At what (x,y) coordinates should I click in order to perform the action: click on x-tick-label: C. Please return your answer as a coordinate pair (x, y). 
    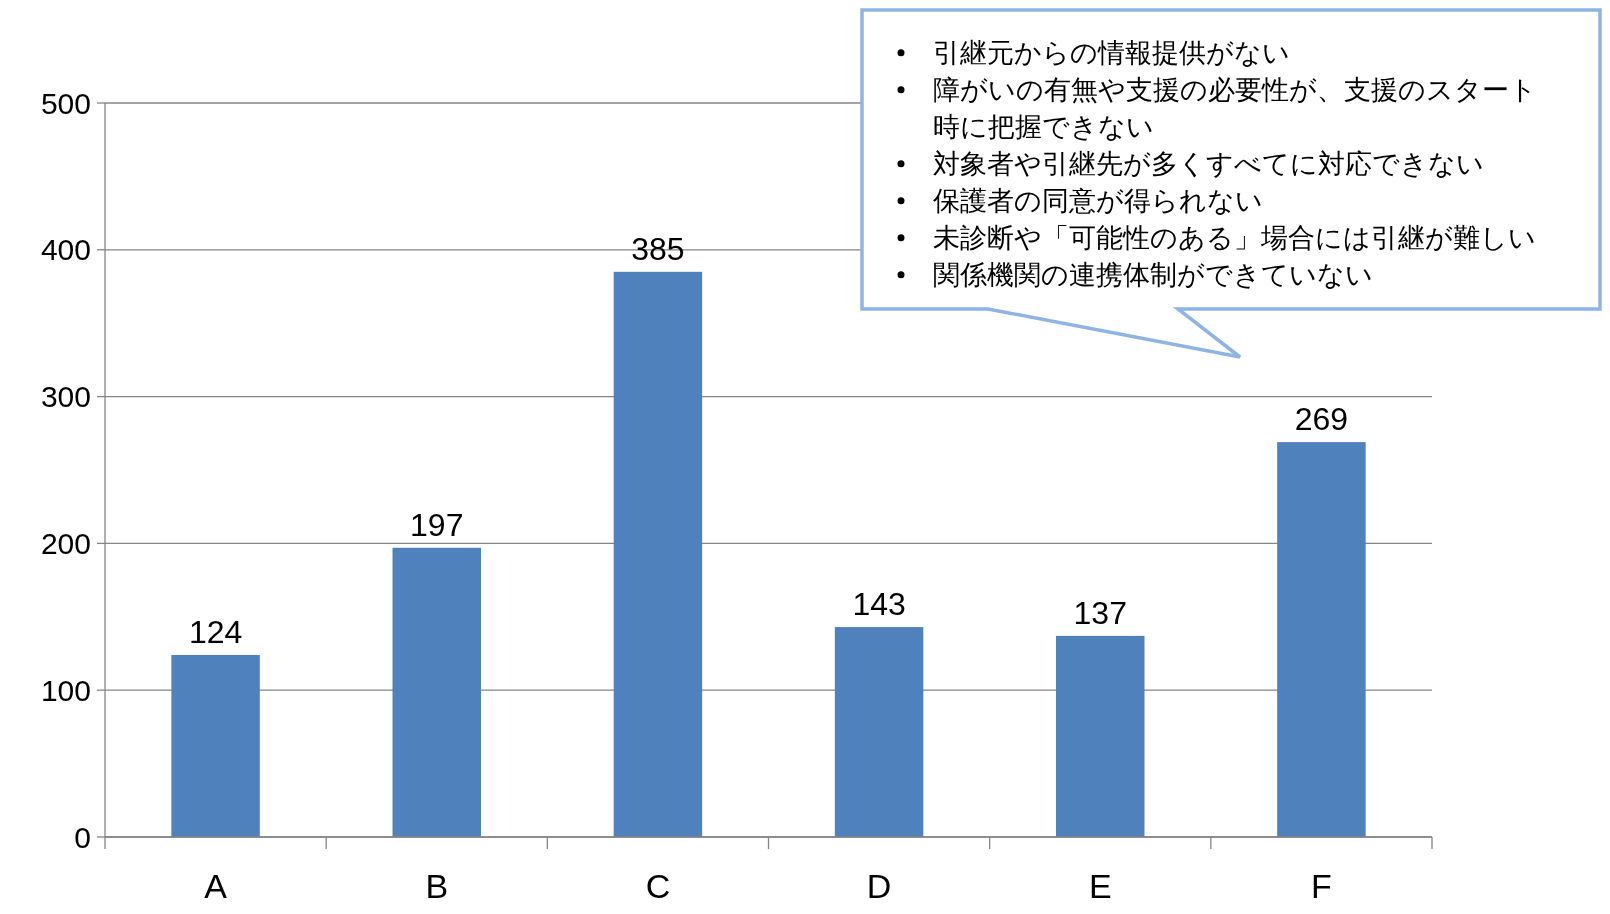
    Looking at the image, I should click on (658, 886).